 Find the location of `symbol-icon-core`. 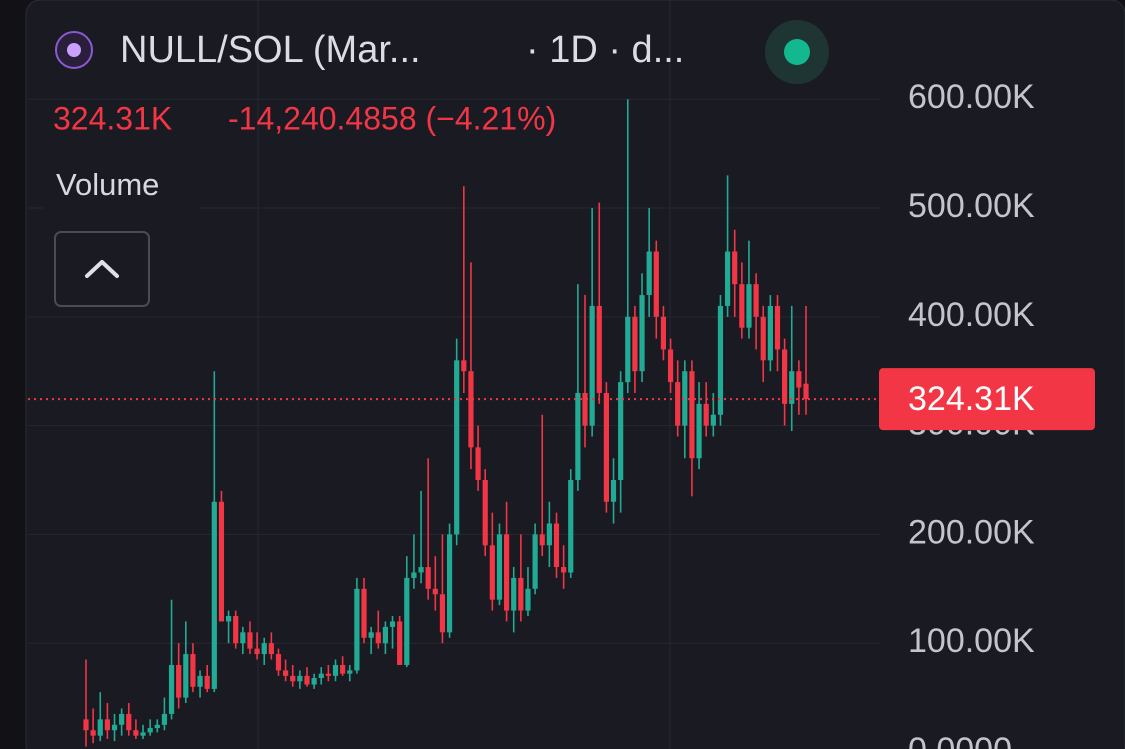

symbol-icon-core is located at coordinates (74, 50).